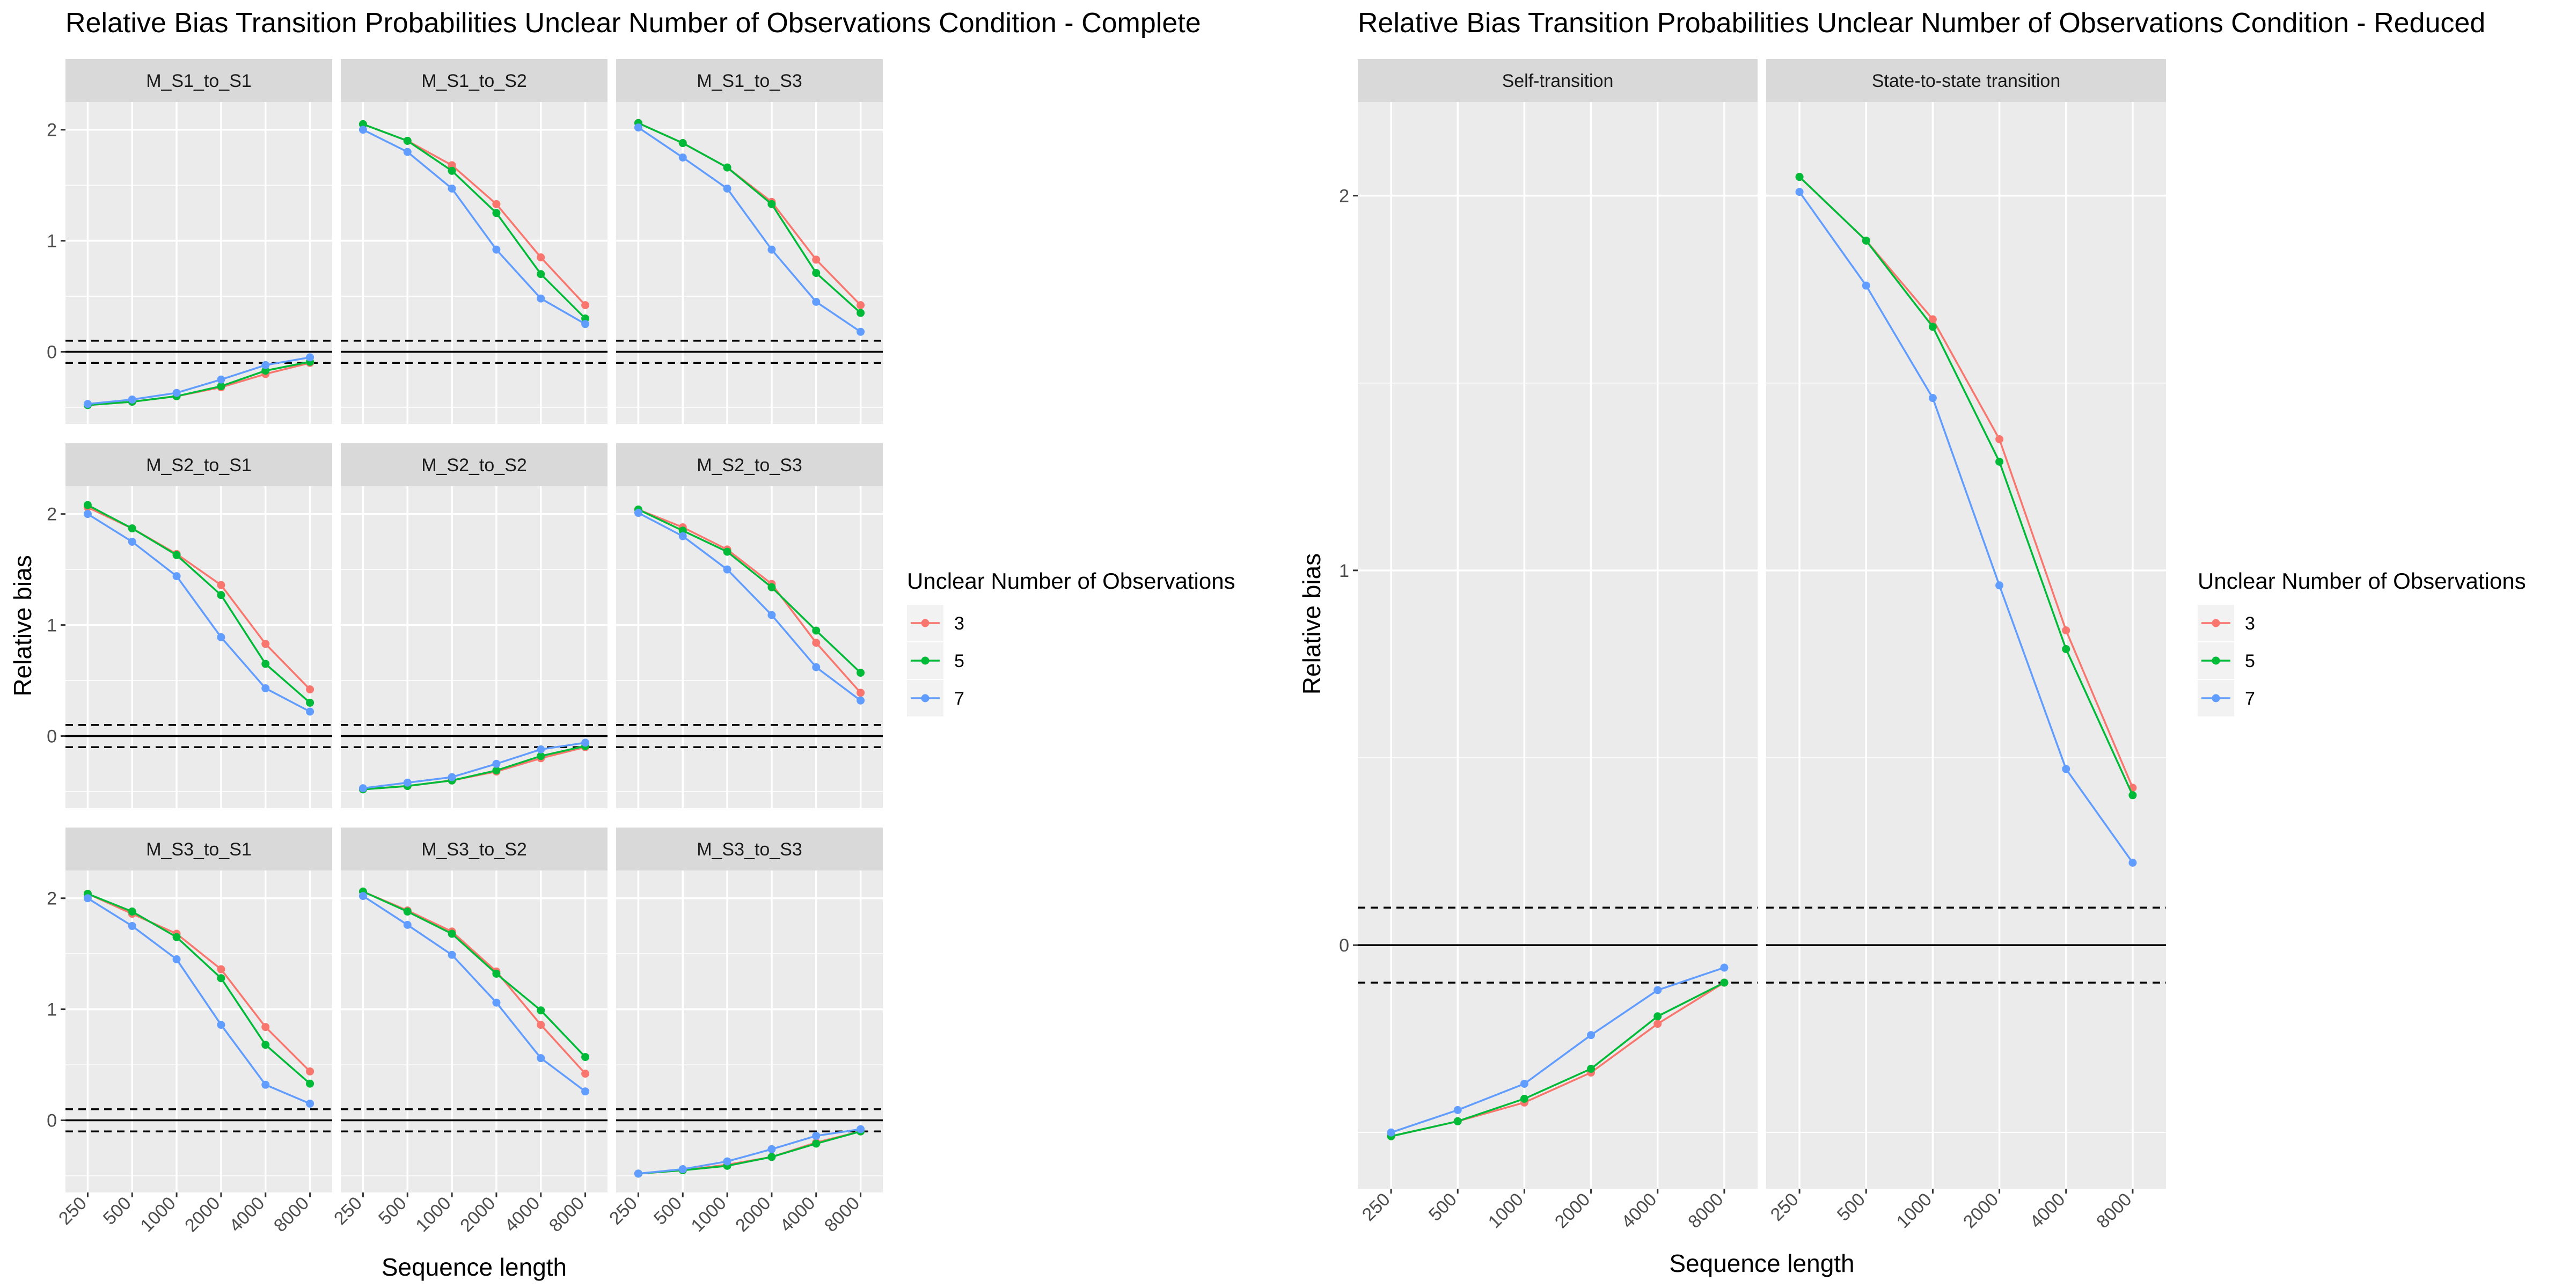  I want to click on x-tick-label: 2000, so click(1572, 1210).